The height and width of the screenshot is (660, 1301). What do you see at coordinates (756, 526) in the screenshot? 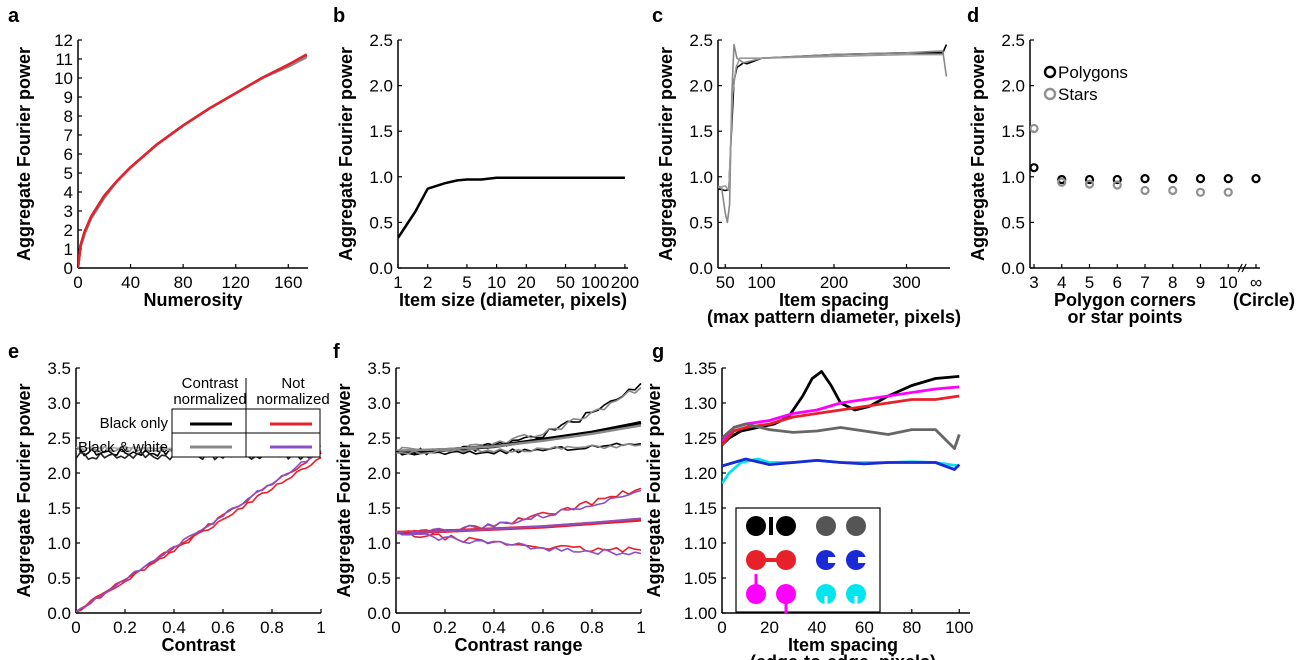
I see `stimulus-dot-0-0-a` at bounding box center [756, 526].